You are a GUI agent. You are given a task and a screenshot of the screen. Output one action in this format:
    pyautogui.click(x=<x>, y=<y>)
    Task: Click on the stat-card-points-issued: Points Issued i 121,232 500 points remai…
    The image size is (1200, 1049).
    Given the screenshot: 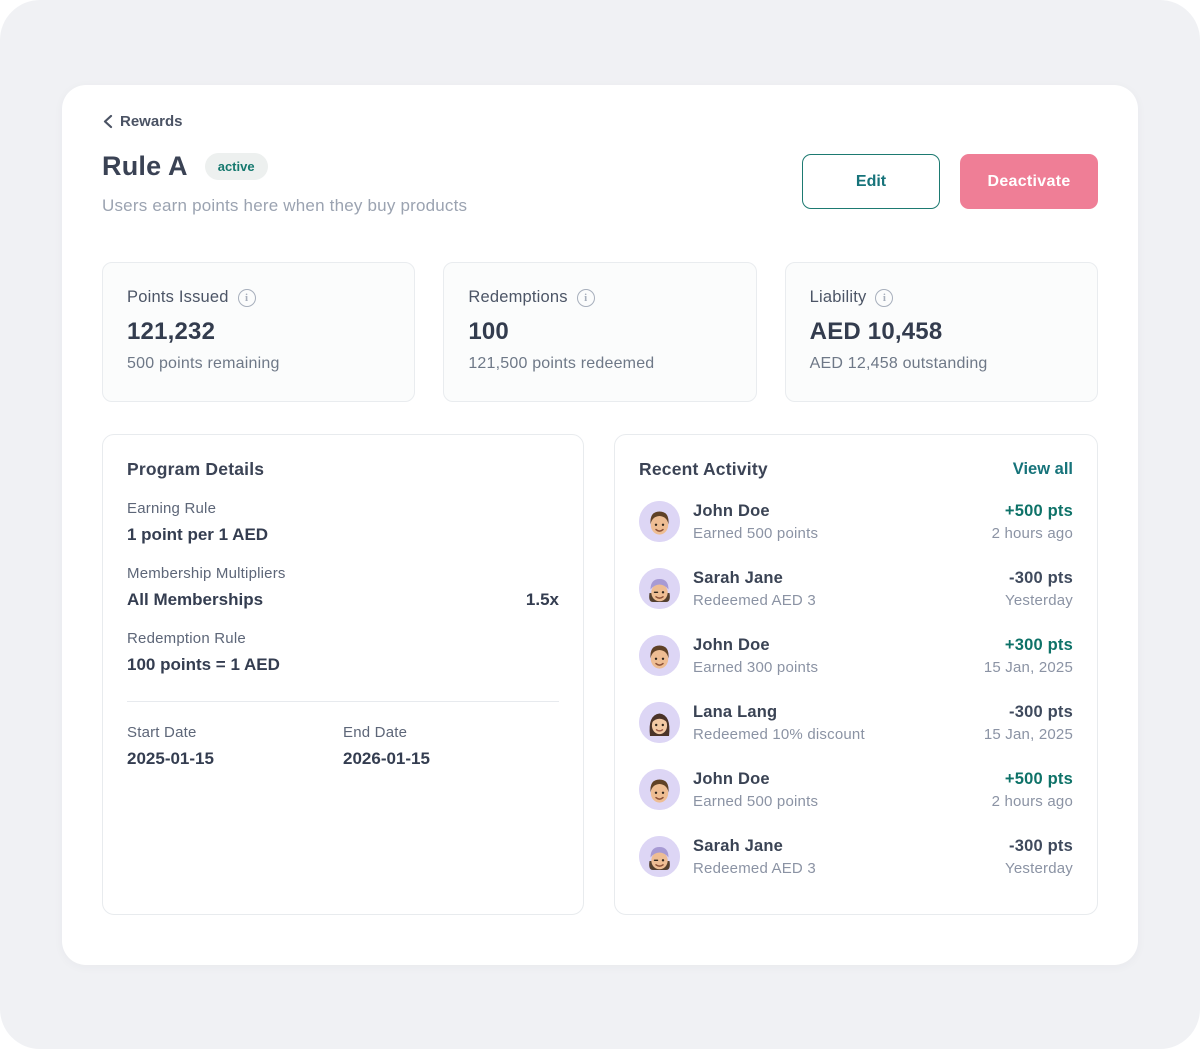 What is the action you would take?
    pyautogui.click(x=259, y=332)
    